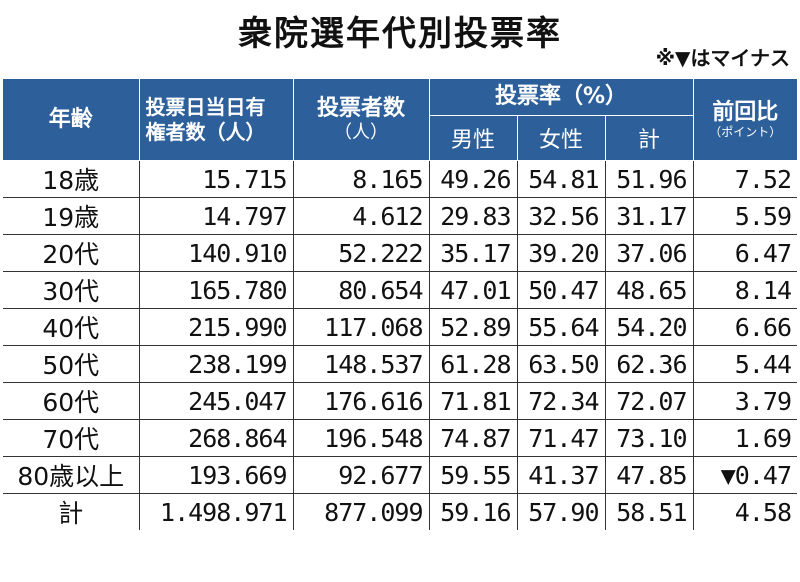  What do you see at coordinates (649, 401) in the screenshot?
I see `total-rate-cell: 72.07` at bounding box center [649, 401].